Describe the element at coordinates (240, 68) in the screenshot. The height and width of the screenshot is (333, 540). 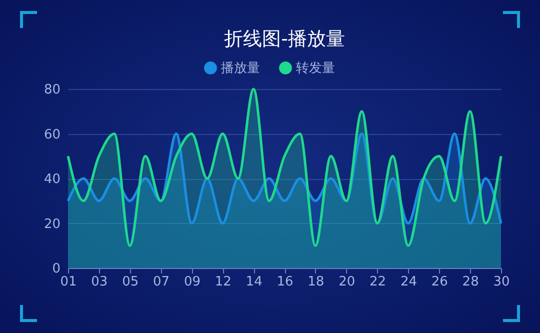
I see `legend-label: 播放量` at that location.